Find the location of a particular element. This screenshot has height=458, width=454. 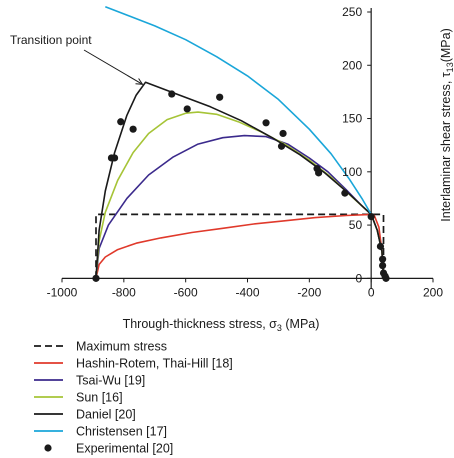

y-tick-label: 150 is located at coordinates (352, 119).